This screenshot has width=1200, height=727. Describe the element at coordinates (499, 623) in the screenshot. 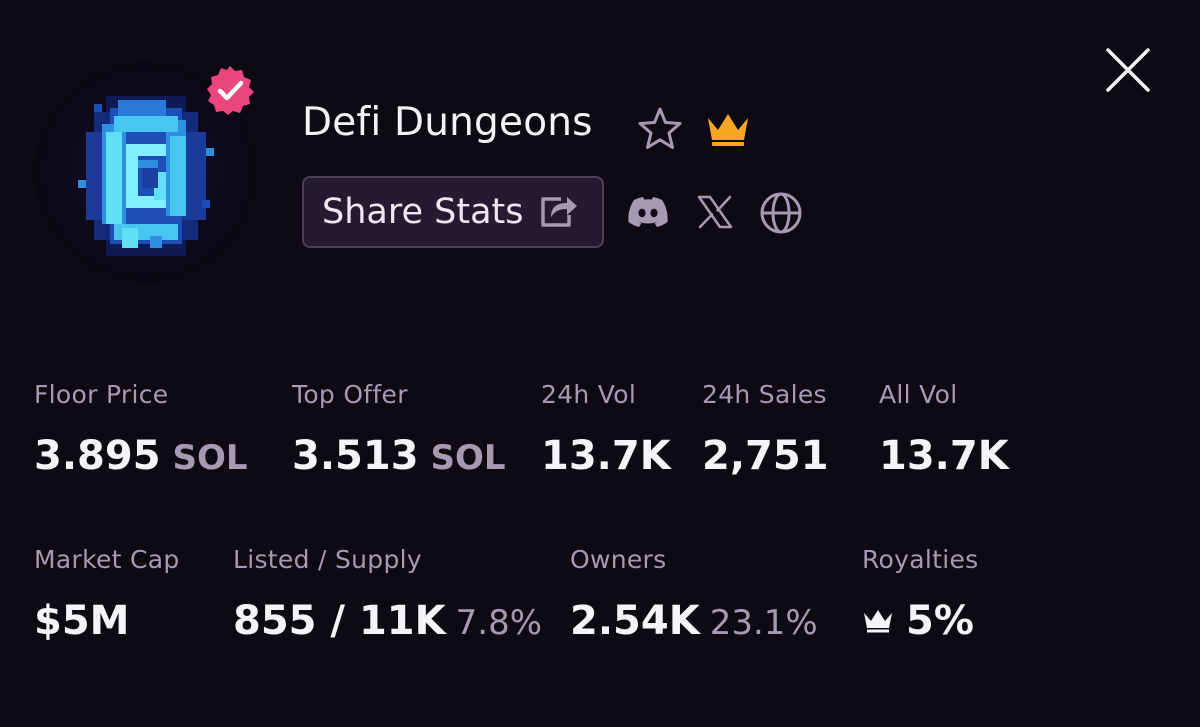

I see `listed-percent: 7.8%` at that location.